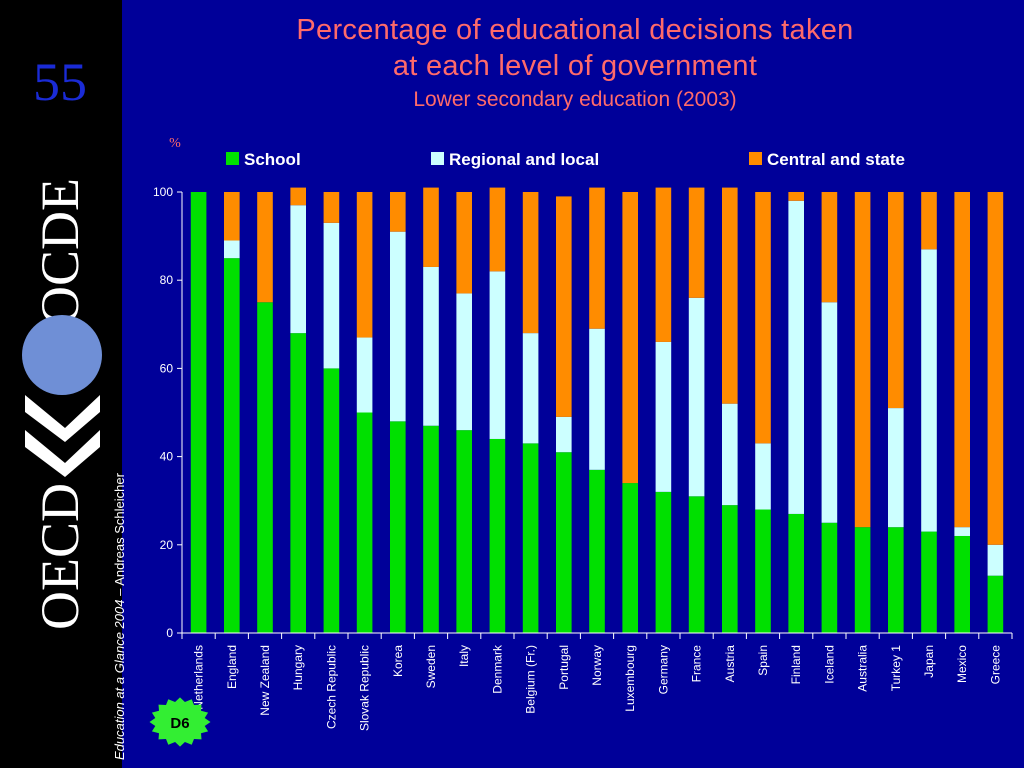  Describe the element at coordinates (169, 633) in the screenshot. I see `y-tick-label: 0` at that location.